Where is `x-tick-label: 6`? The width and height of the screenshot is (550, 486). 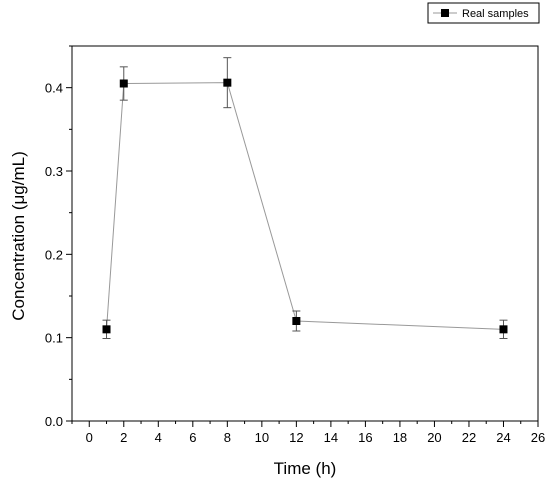
x-tick-label: 6 is located at coordinates (192, 437).